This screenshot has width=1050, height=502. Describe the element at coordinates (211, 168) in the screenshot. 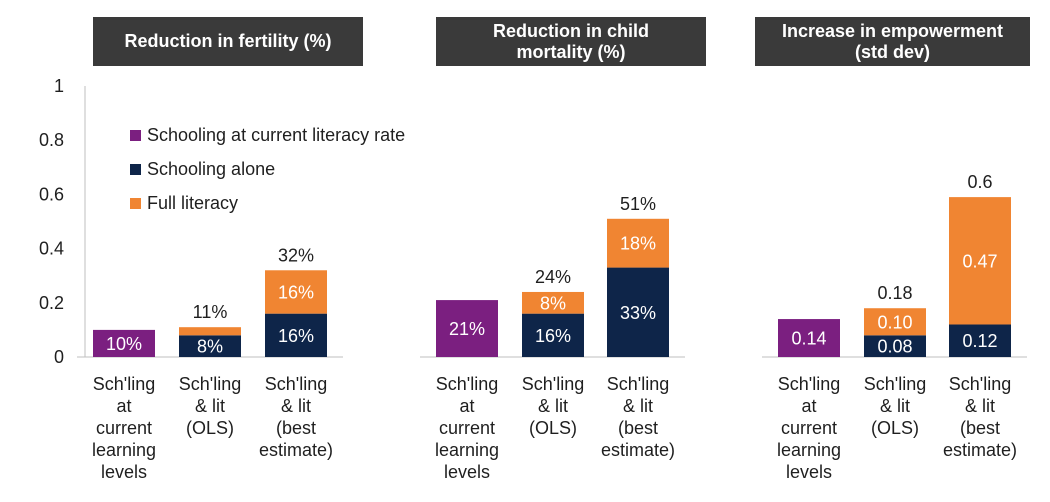

I see `legend-label-schooling-alone: Schooling alone` at that location.